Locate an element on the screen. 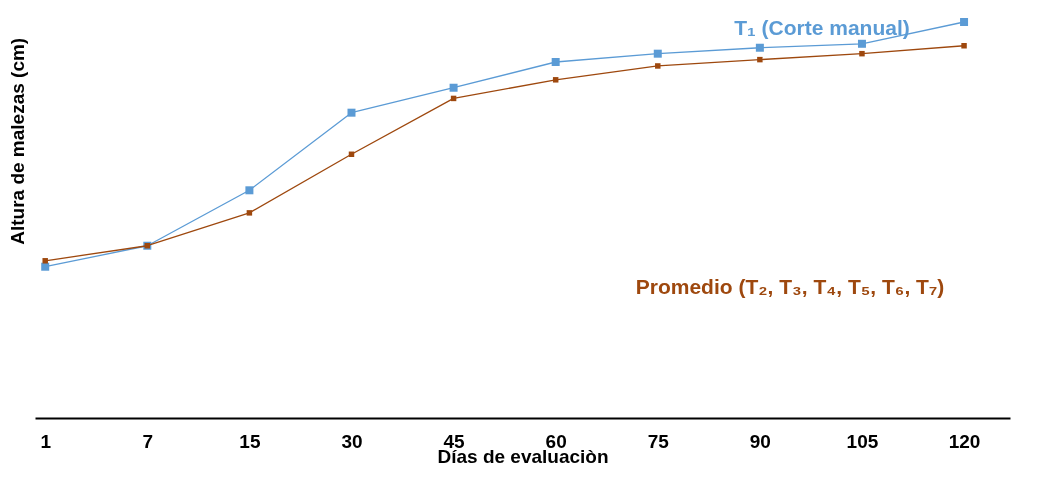 This screenshot has width=1040, height=488. x-tick-label: 90 is located at coordinates (760, 441).